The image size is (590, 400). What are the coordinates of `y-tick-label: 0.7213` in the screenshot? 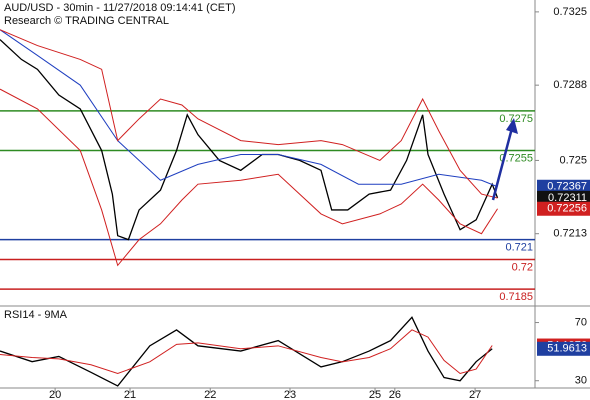 It's located at (570, 234).